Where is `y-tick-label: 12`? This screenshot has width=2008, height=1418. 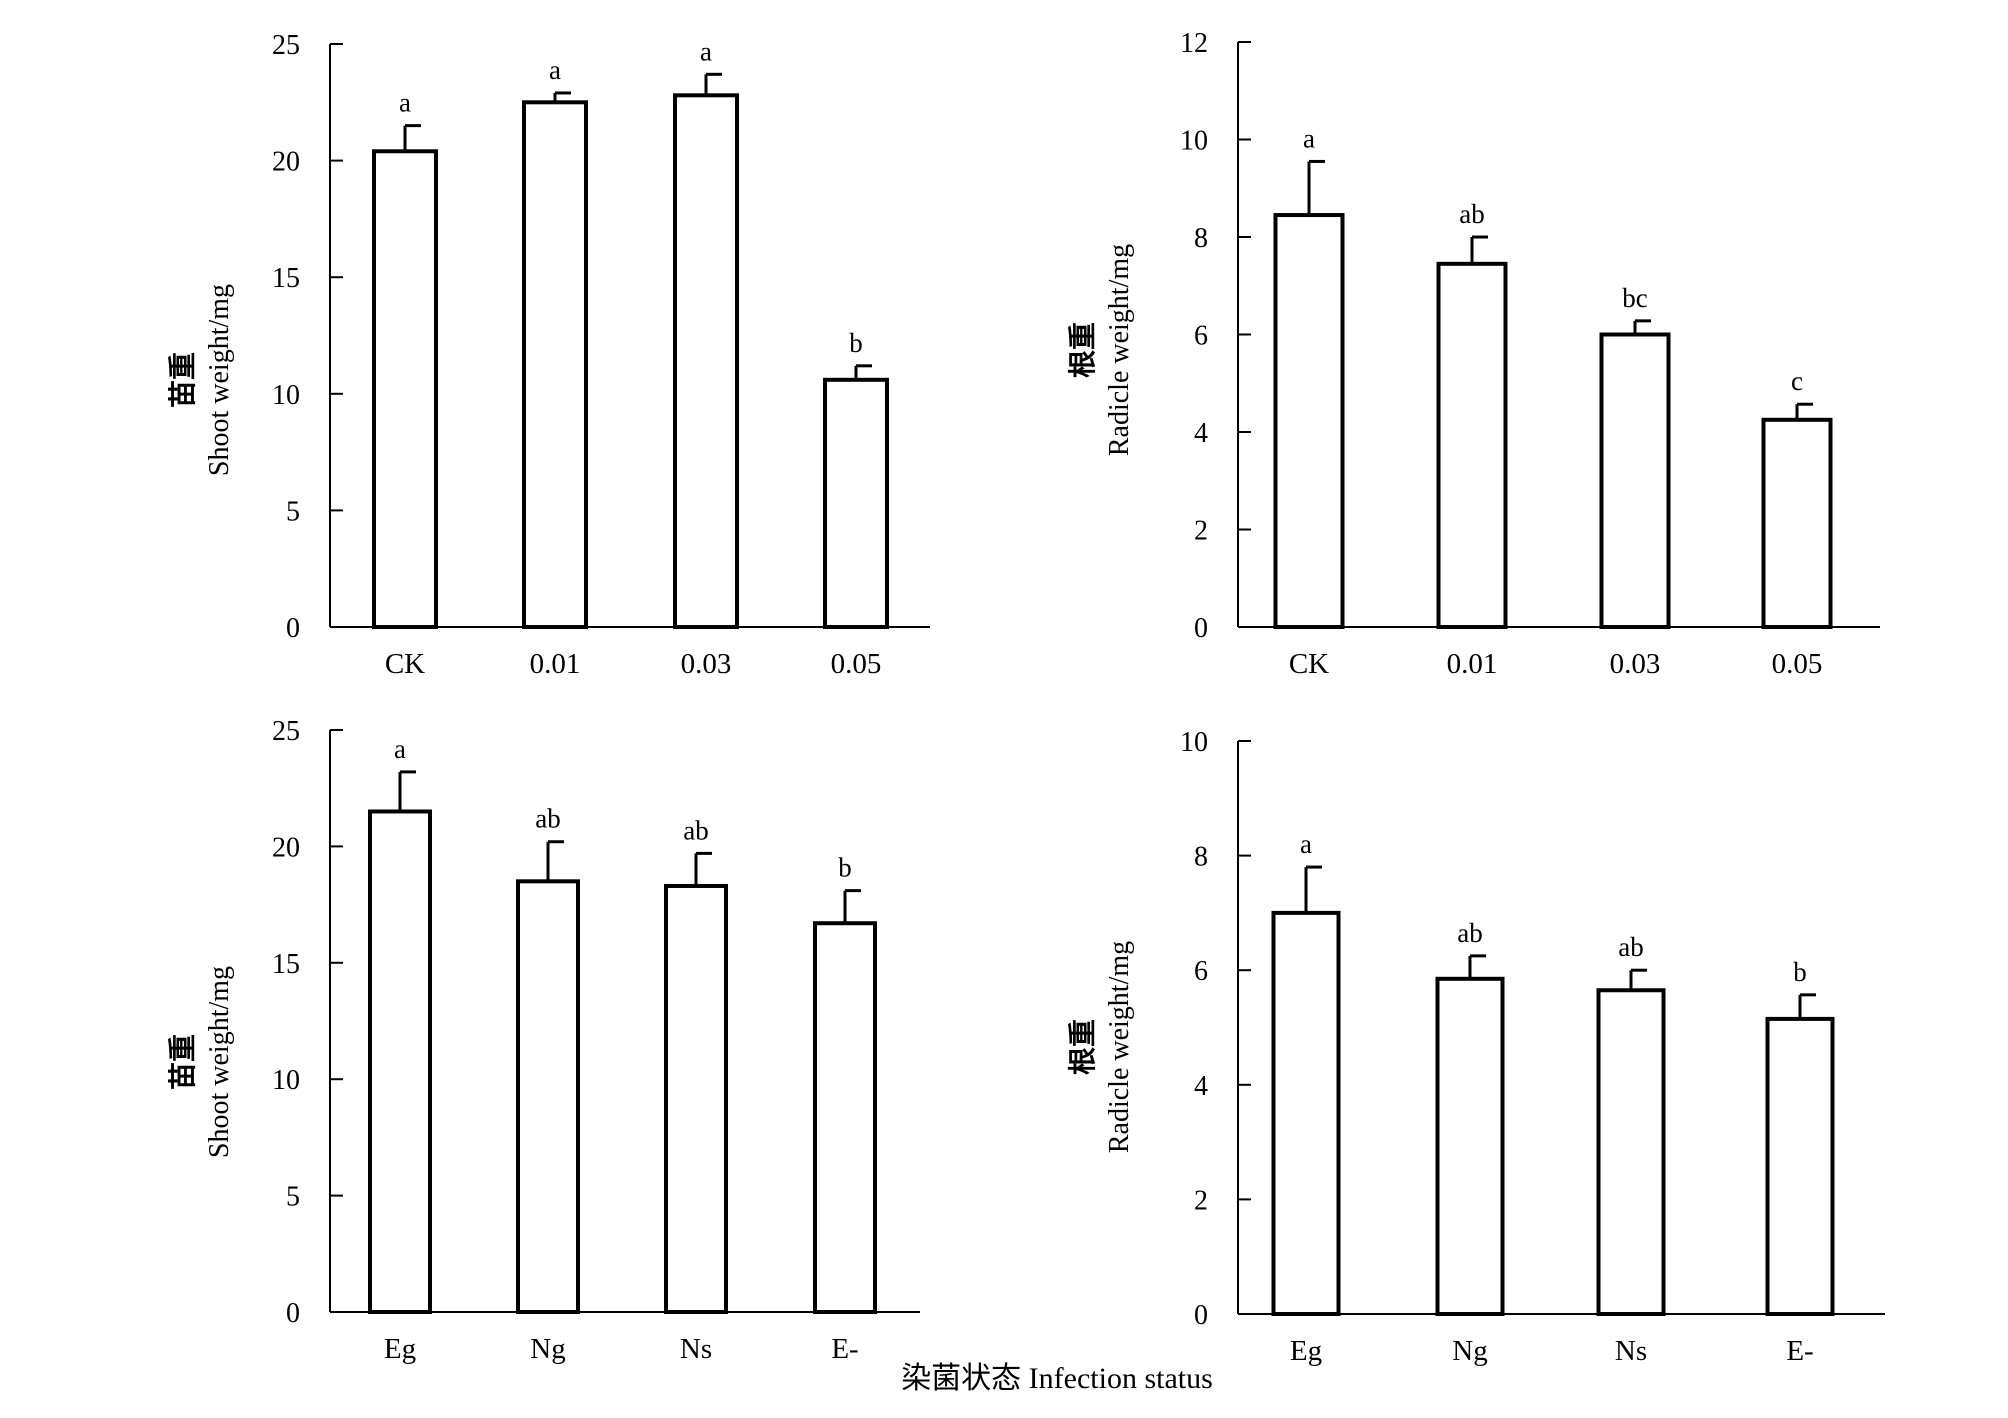 y-tick-label: 12 is located at coordinates (1194, 43).